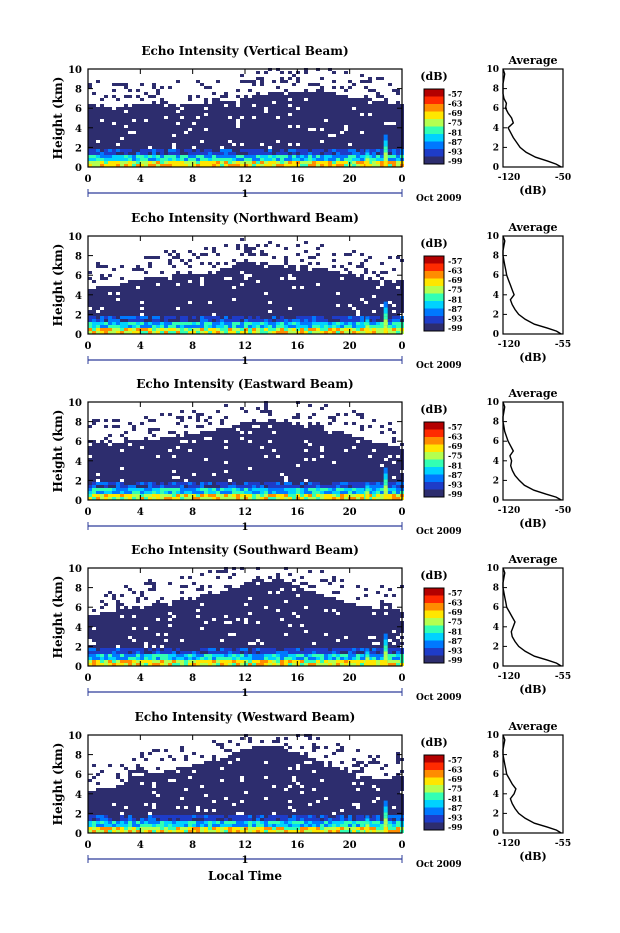  Describe the element at coordinates (455, 318) in the screenshot. I see `colorbar-tick-label: -93` at that location.